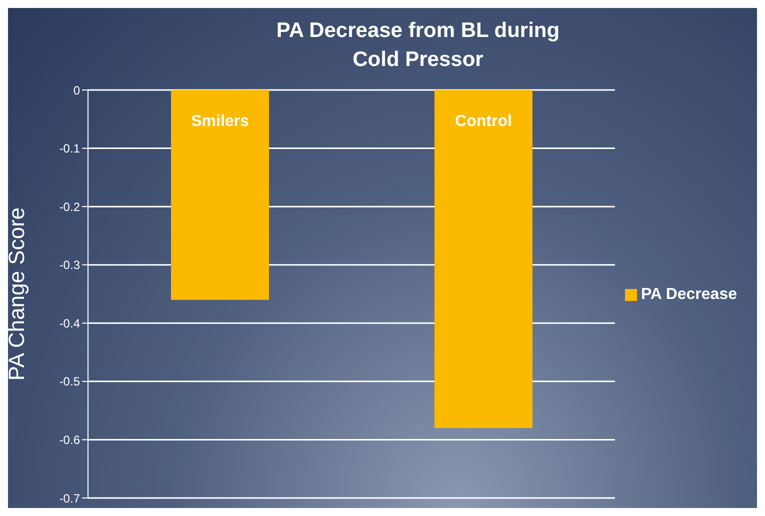  I want to click on y-tick-label: 0, so click(76, 90).